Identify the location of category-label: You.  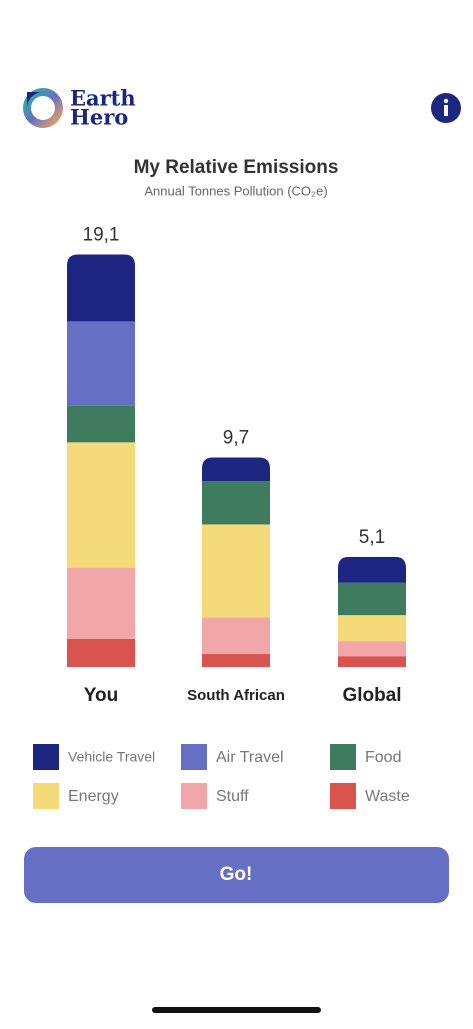
(101, 695).